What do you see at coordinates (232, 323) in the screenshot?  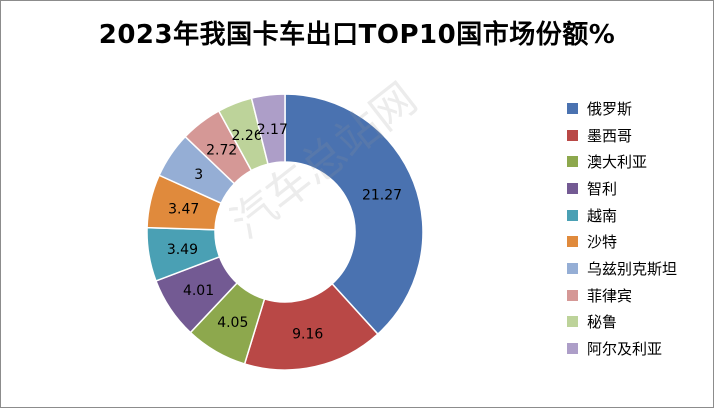 I see `data-label-2: 4.05` at bounding box center [232, 323].